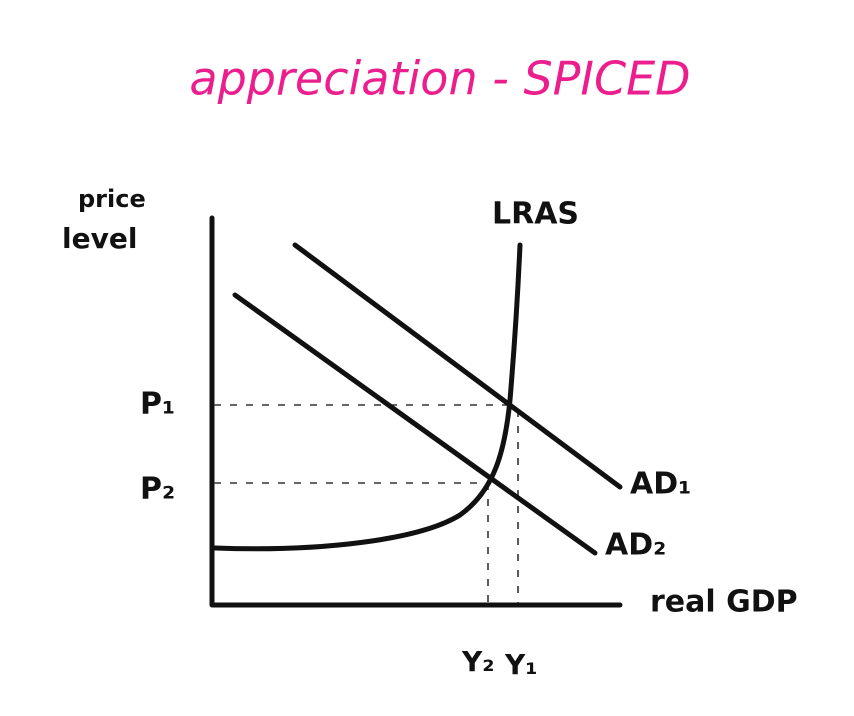 This screenshot has height=716, width=854. Describe the element at coordinates (439, 79) in the screenshot. I see `title: appreciation - SPICED` at that location.